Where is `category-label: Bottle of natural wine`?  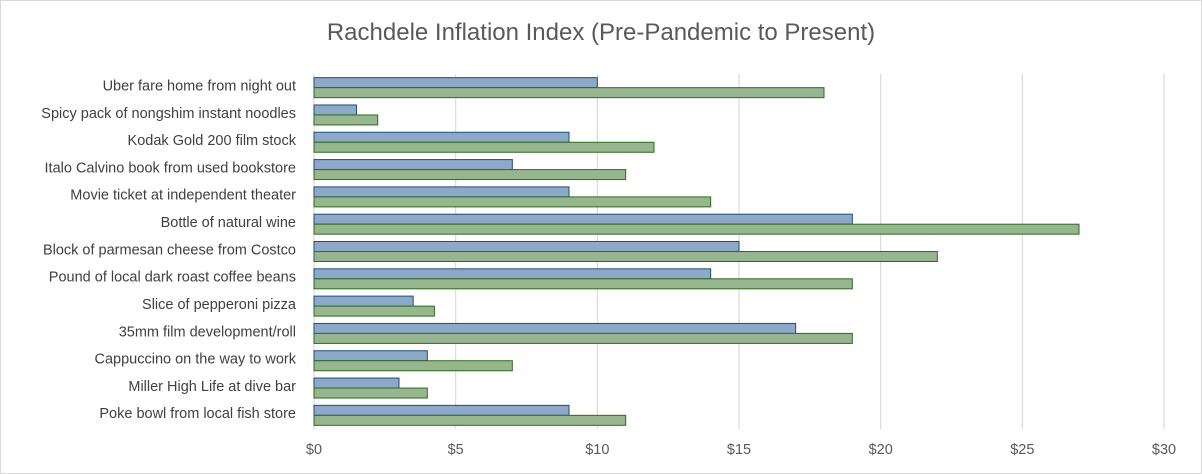
category-label: Bottle of natural wine is located at coordinates (228, 223).